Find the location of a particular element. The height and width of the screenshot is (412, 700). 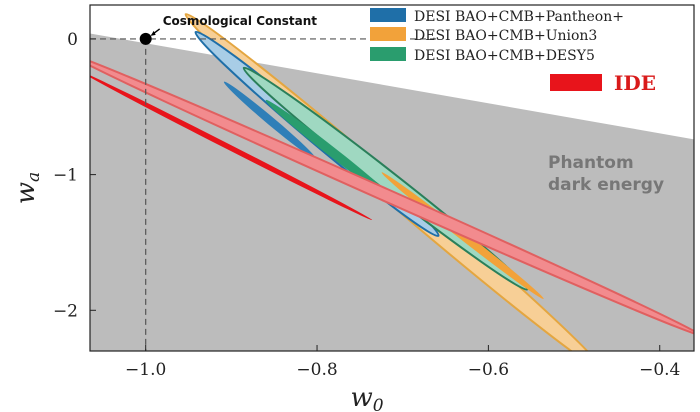

legend-label: DESI BAO+CMB+Union3 is located at coordinates (505, 36).